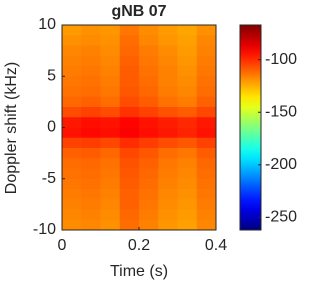  What do you see at coordinates (51, 127) in the screenshot?
I see `y-tick-label: 0` at bounding box center [51, 127].